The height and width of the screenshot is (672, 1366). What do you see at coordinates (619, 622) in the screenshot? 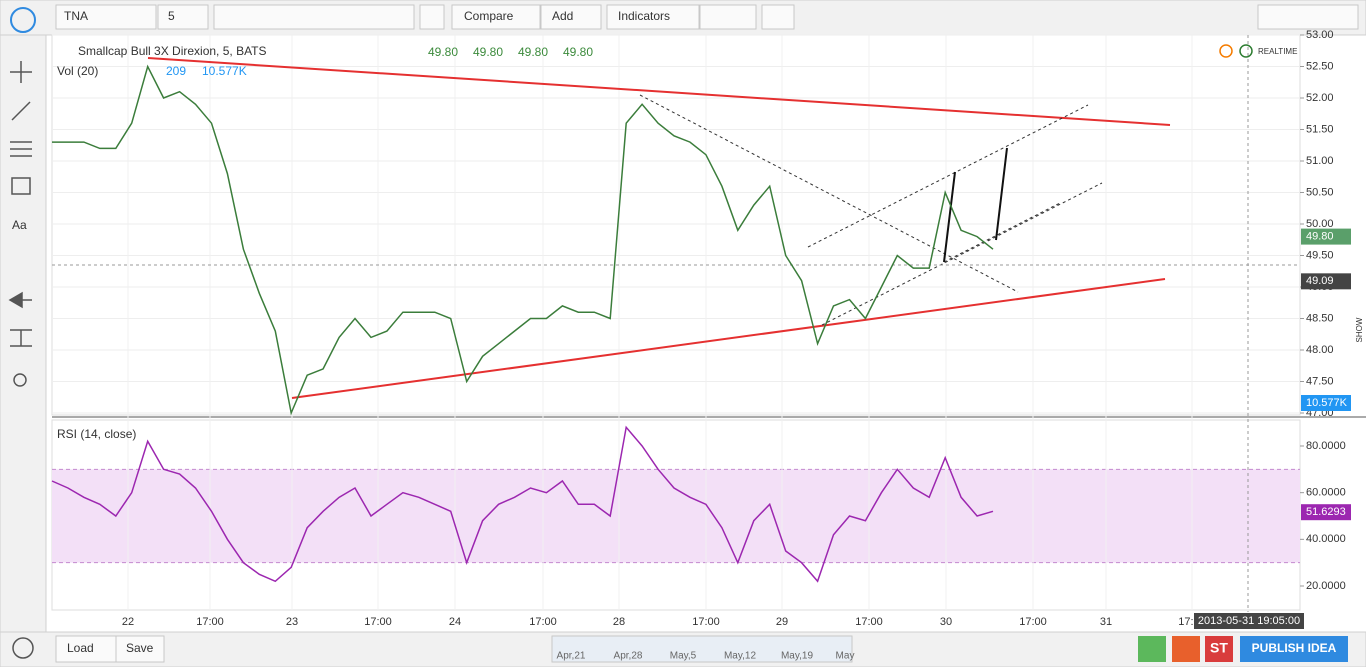
I see `x-tick-label: 28` at bounding box center [619, 622].